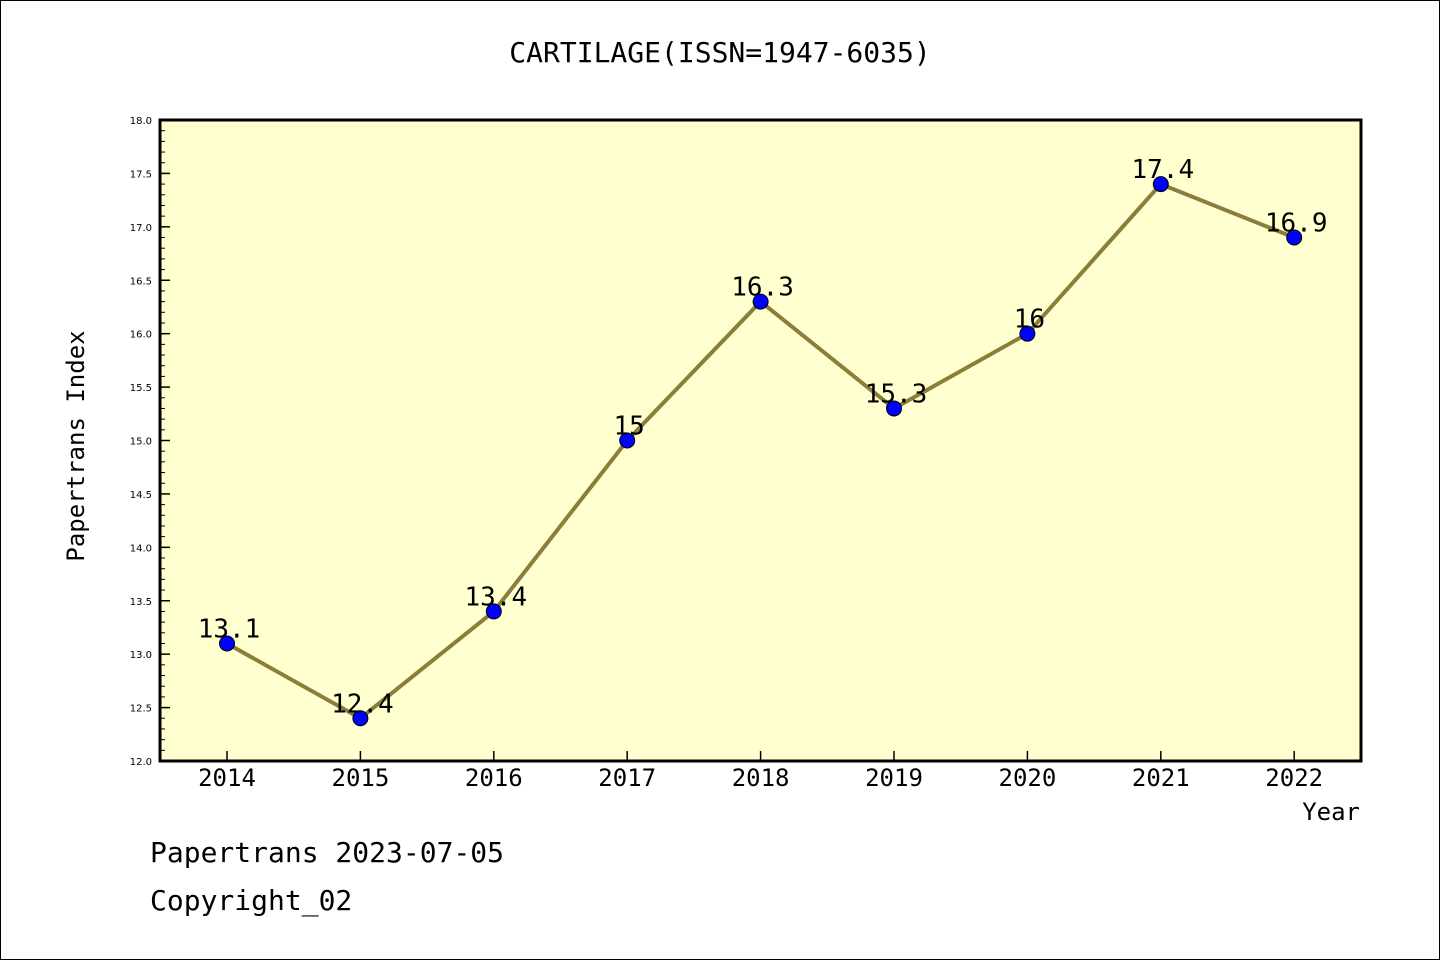 This screenshot has height=960, width=1440. I want to click on x-tick-label: 2019, so click(894, 778).